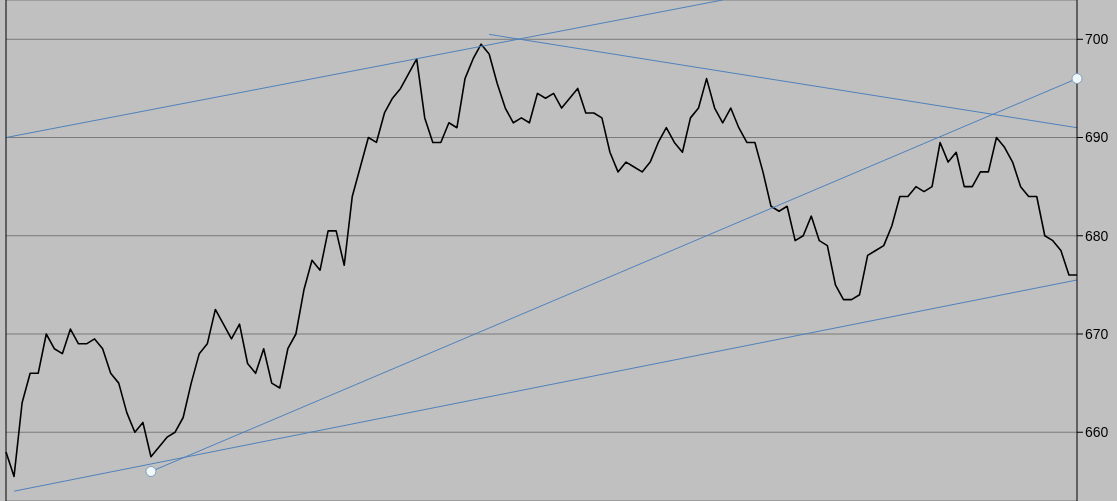 This screenshot has width=1117, height=501. I want to click on y-tick-label: 680, so click(1097, 235).